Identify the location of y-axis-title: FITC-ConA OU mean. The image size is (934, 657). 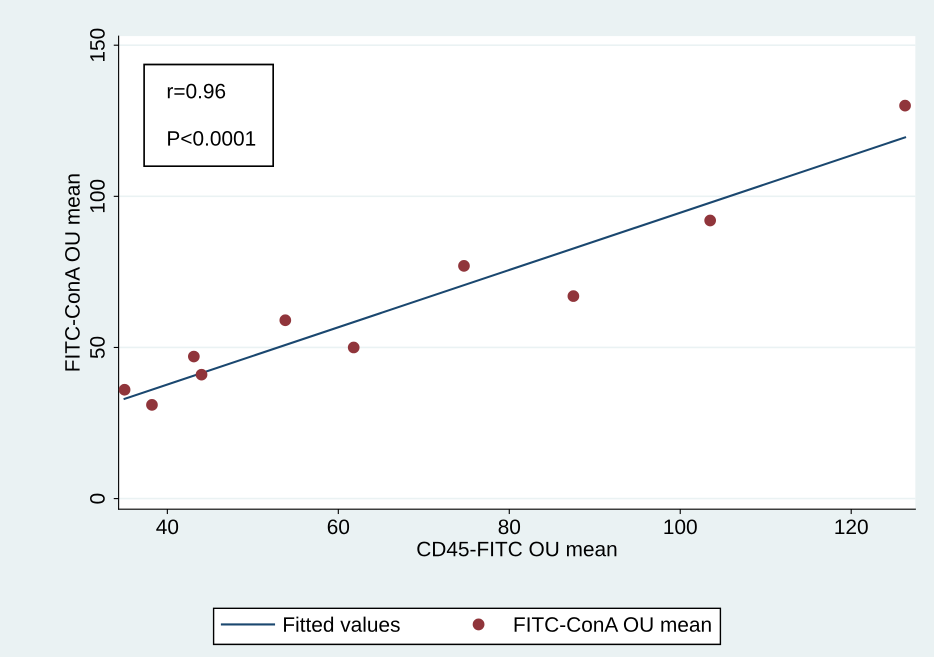
(72, 272).